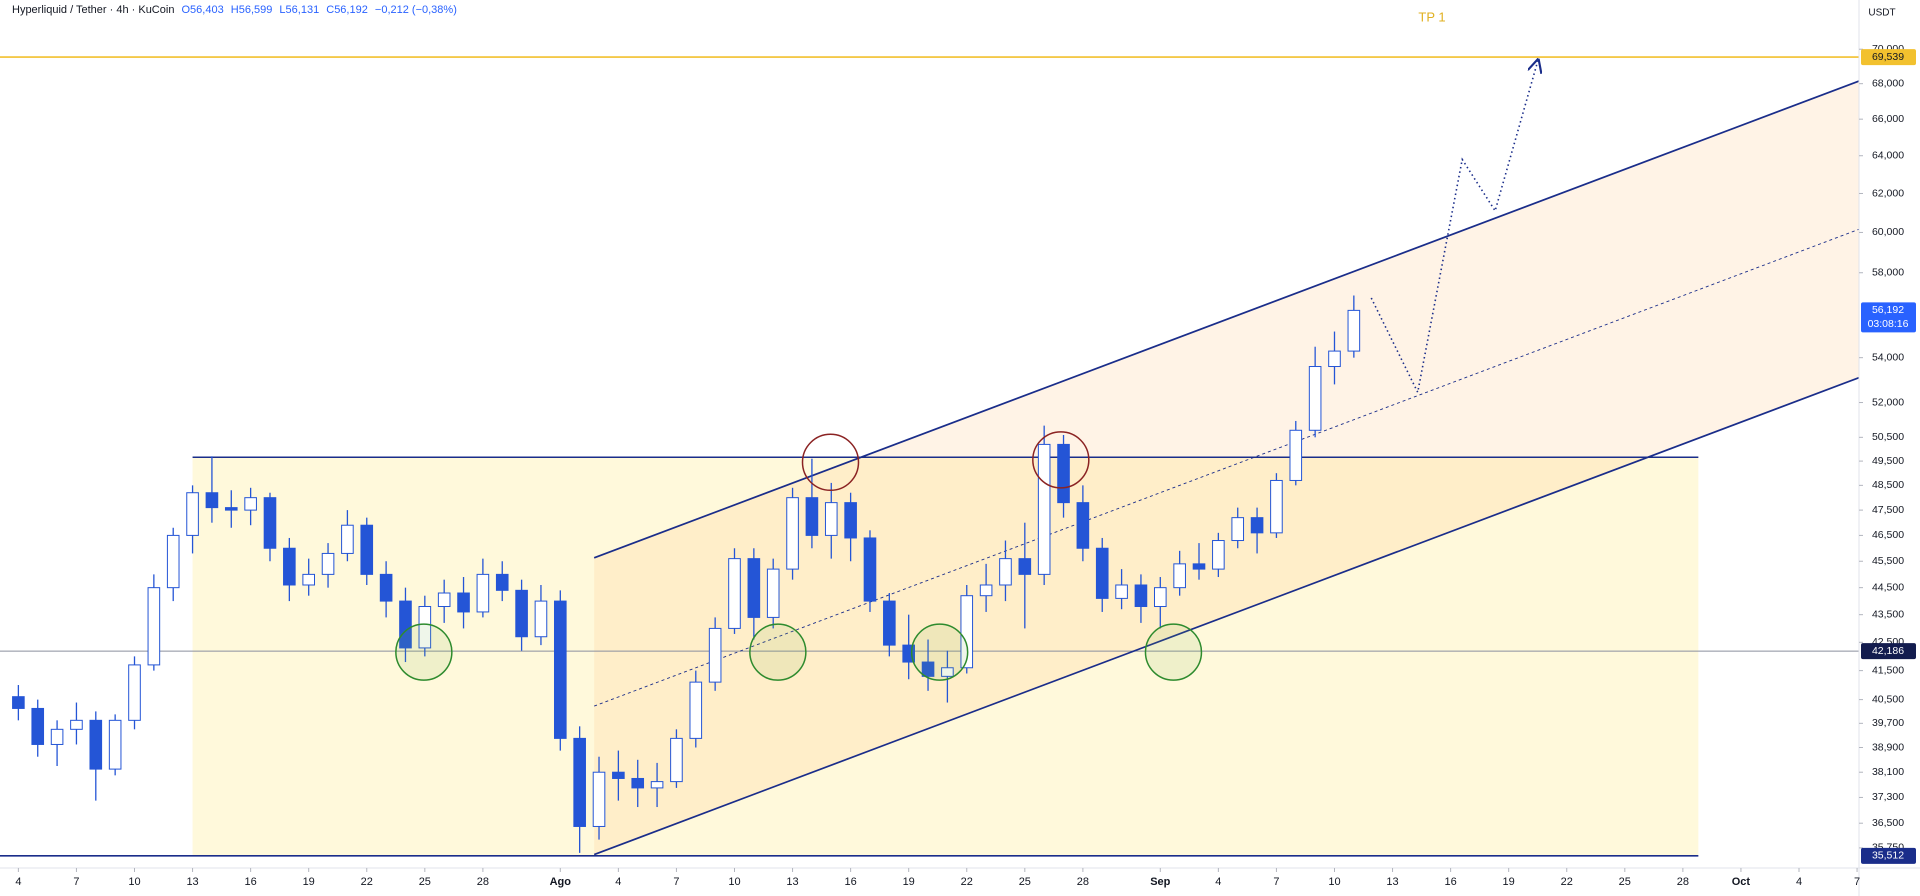 The height and width of the screenshot is (896, 1920). What do you see at coordinates (1888, 747) in the screenshot?
I see `y-tick-label: 38,900` at bounding box center [1888, 747].